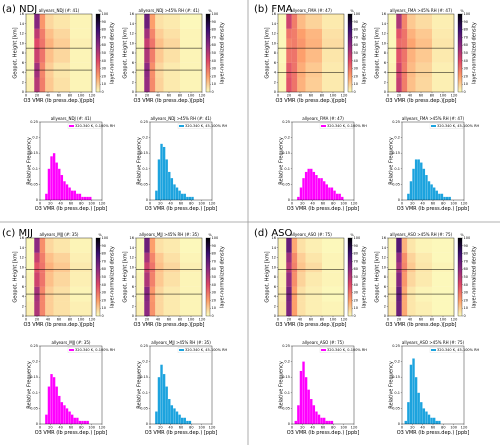 The height and width of the screenshot is (445, 500). I want to click on colorbar-tick-label: 80, so click(104, 254).